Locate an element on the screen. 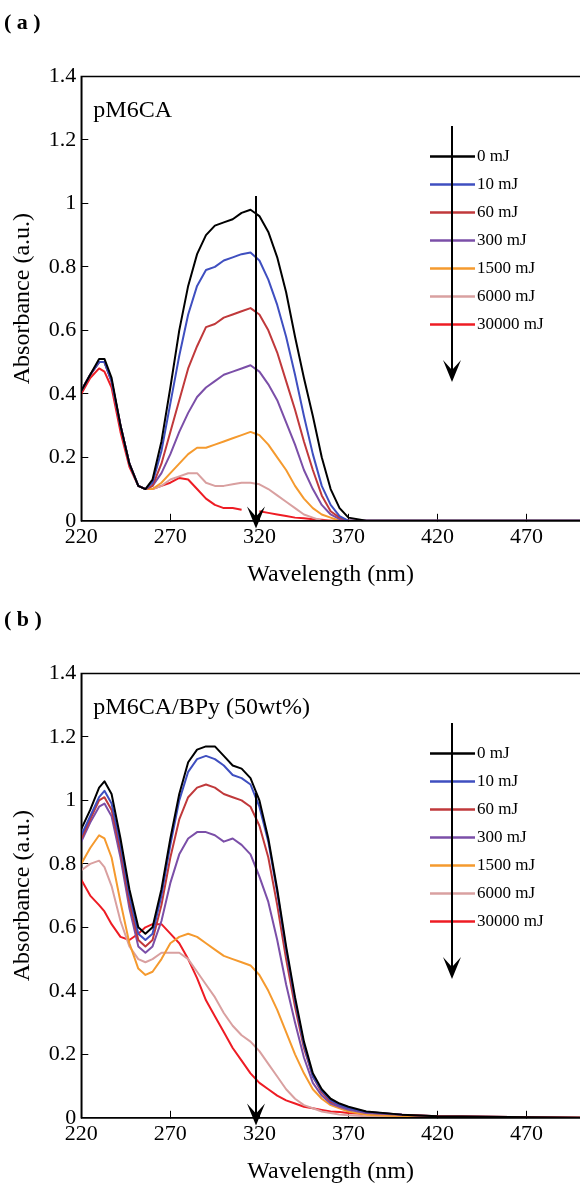  annotation: pM6CA is located at coordinates (133, 108).